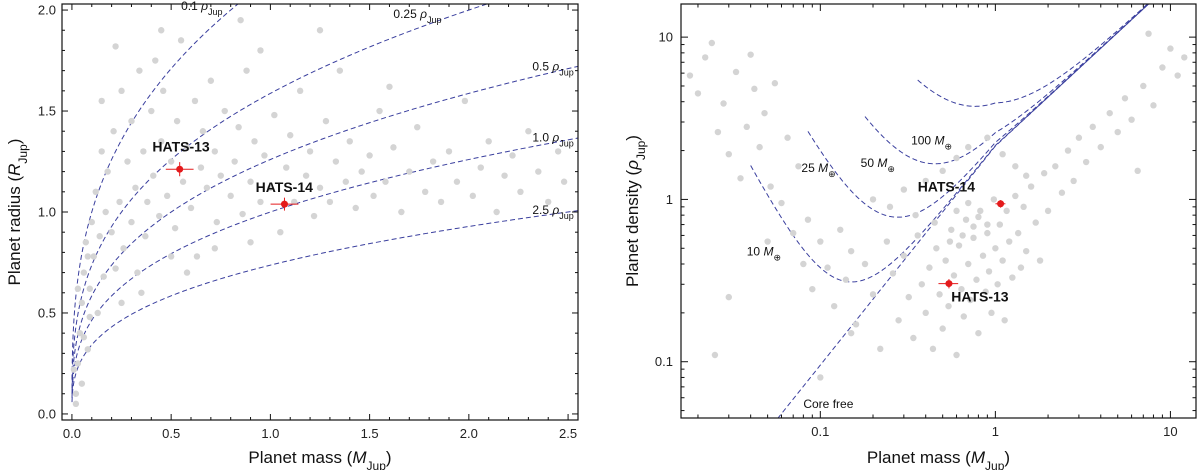 The height and width of the screenshot is (475, 1200). I want to click on core-free-label: Core free, so click(828, 404).